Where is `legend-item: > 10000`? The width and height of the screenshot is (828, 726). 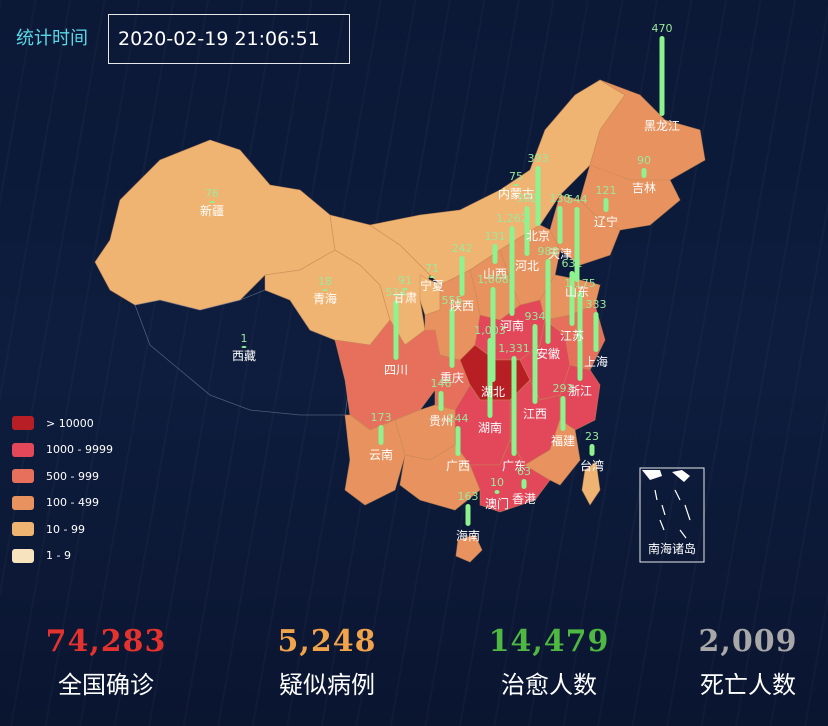 legend-item: > 10000 is located at coordinates (62, 423).